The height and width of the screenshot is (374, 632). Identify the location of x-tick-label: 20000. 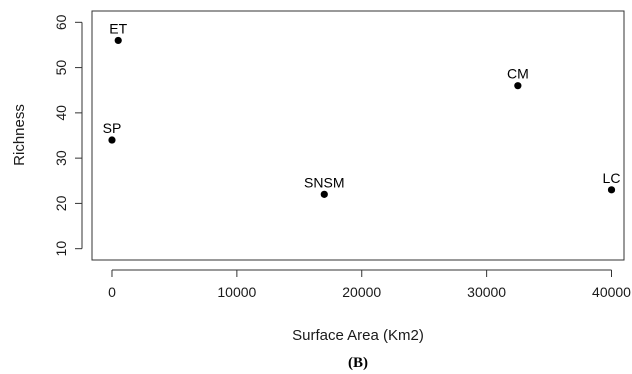
(361, 292).